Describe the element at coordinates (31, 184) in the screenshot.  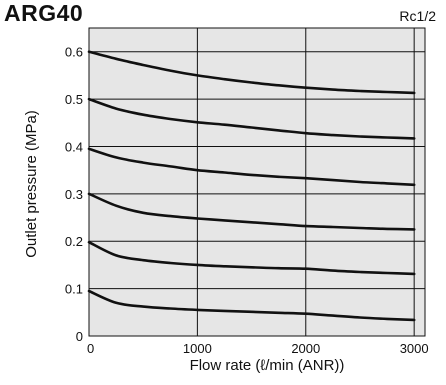
I see `y-axis-label: Outlet pressure (MPa)` at that location.